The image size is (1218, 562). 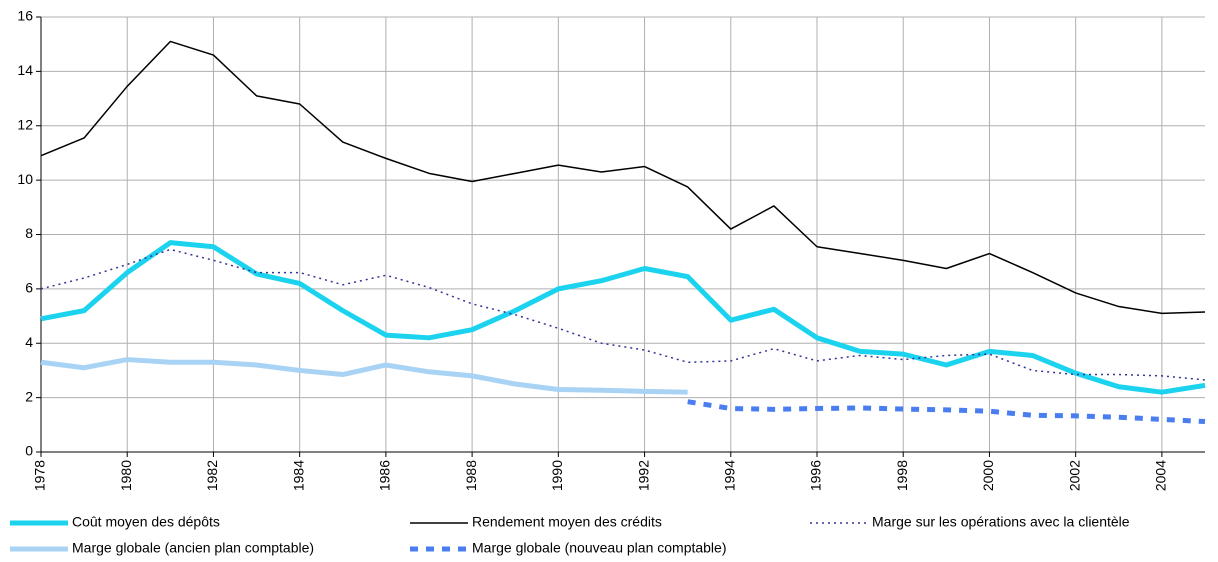 I want to click on x-tick-label: 2002, so click(x=1074, y=475).